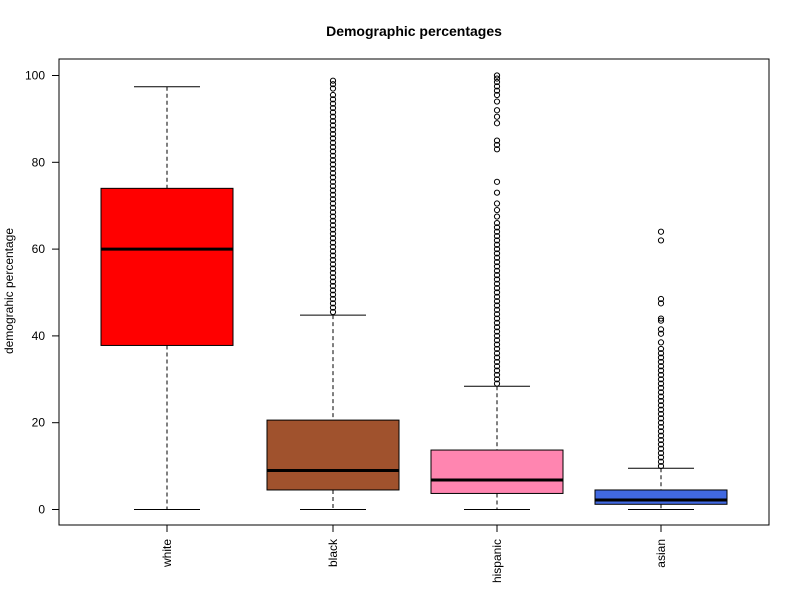 This screenshot has height=600, width=800. What do you see at coordinates (414, 31) in the screenshot?
I see `chart-title: Demographic percentages` at bounding box center [414, 31].